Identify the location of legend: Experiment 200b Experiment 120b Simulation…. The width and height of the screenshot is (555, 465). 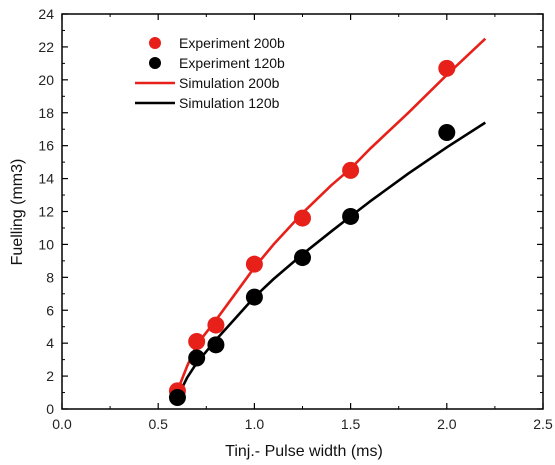
(210, 73).